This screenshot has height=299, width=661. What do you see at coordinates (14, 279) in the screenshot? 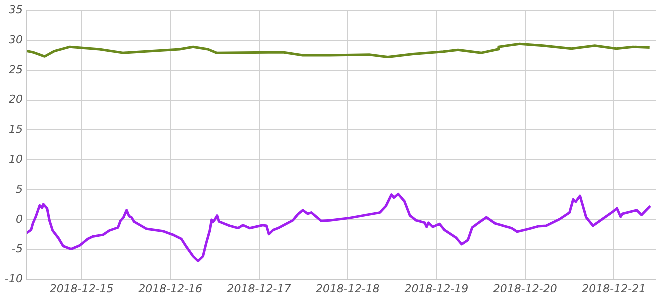
I see `y-tick-label: -10` at bounding box center [14, 279].